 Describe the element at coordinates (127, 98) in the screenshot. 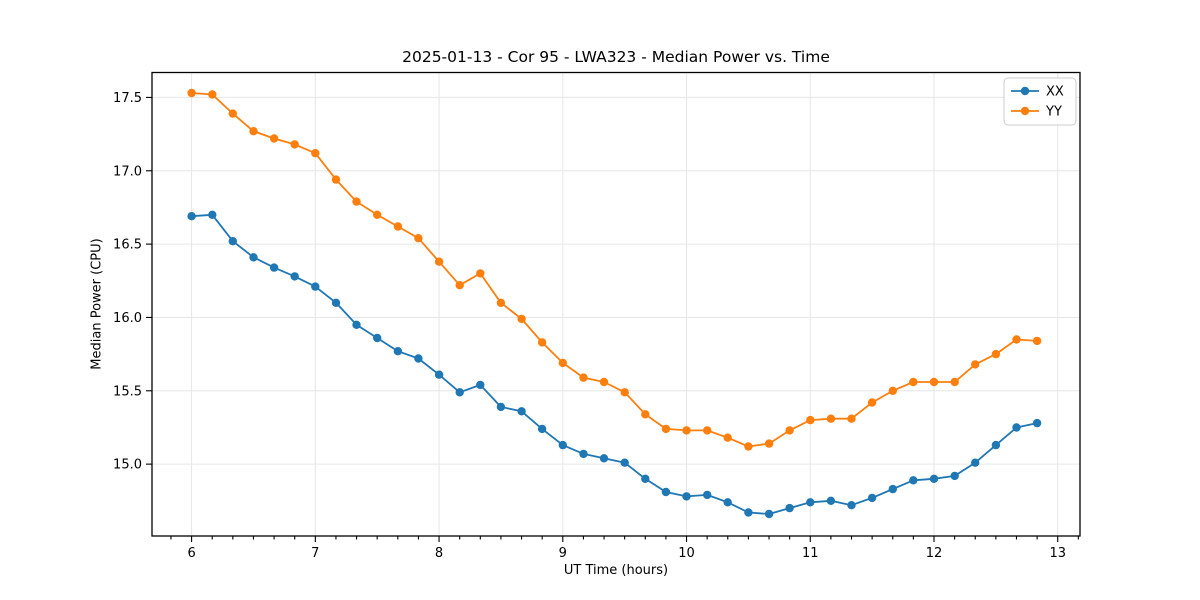

I see `y-tick-label: 17.5` at that location.